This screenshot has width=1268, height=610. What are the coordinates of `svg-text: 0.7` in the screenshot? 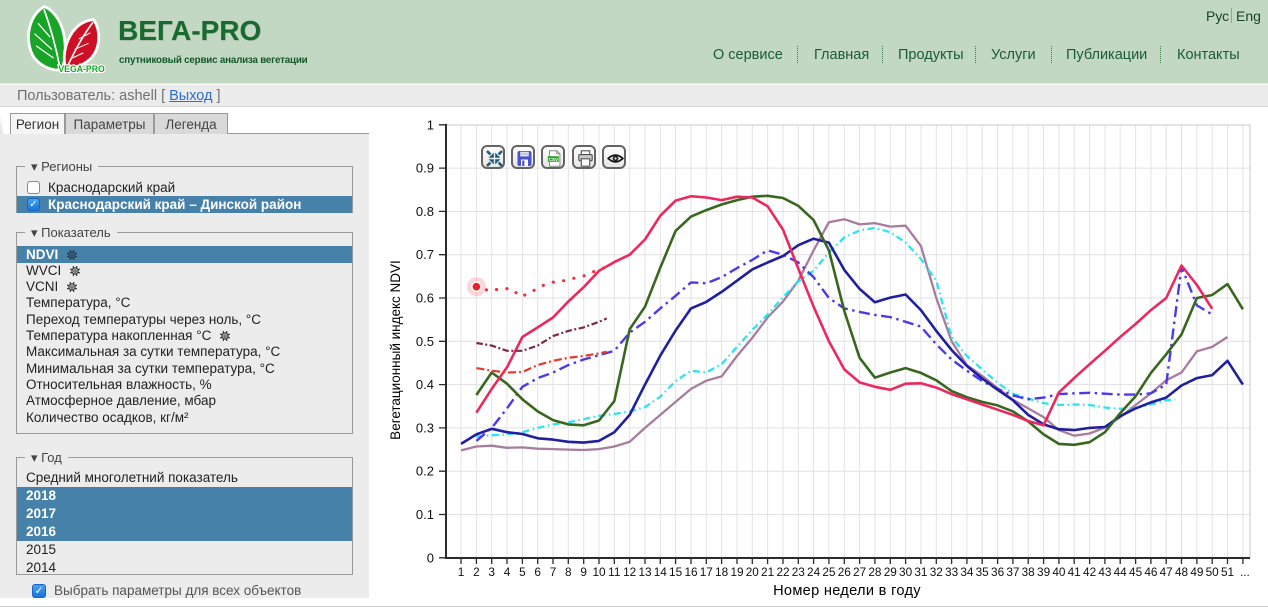 It's located at (425, 254).